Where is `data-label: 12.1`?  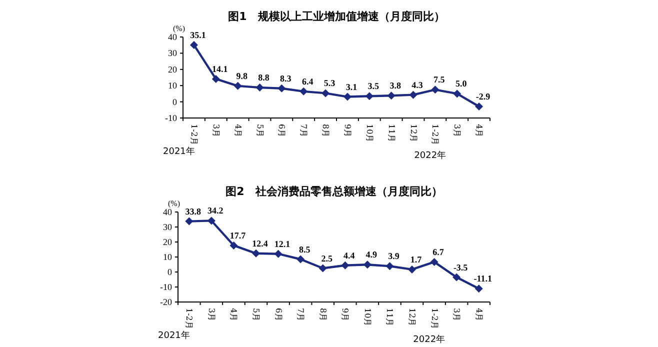
data-label: 12.1 is located at coordinates (282, 243).